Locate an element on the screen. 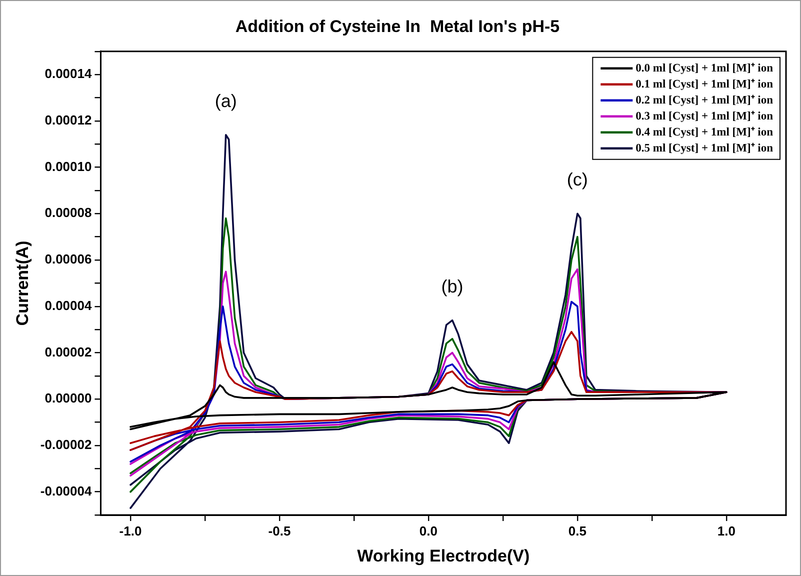  legend-label: 0.0 ml [Cyst] + 1ml [M]⁺ ion is located at coordinates (705, 68).